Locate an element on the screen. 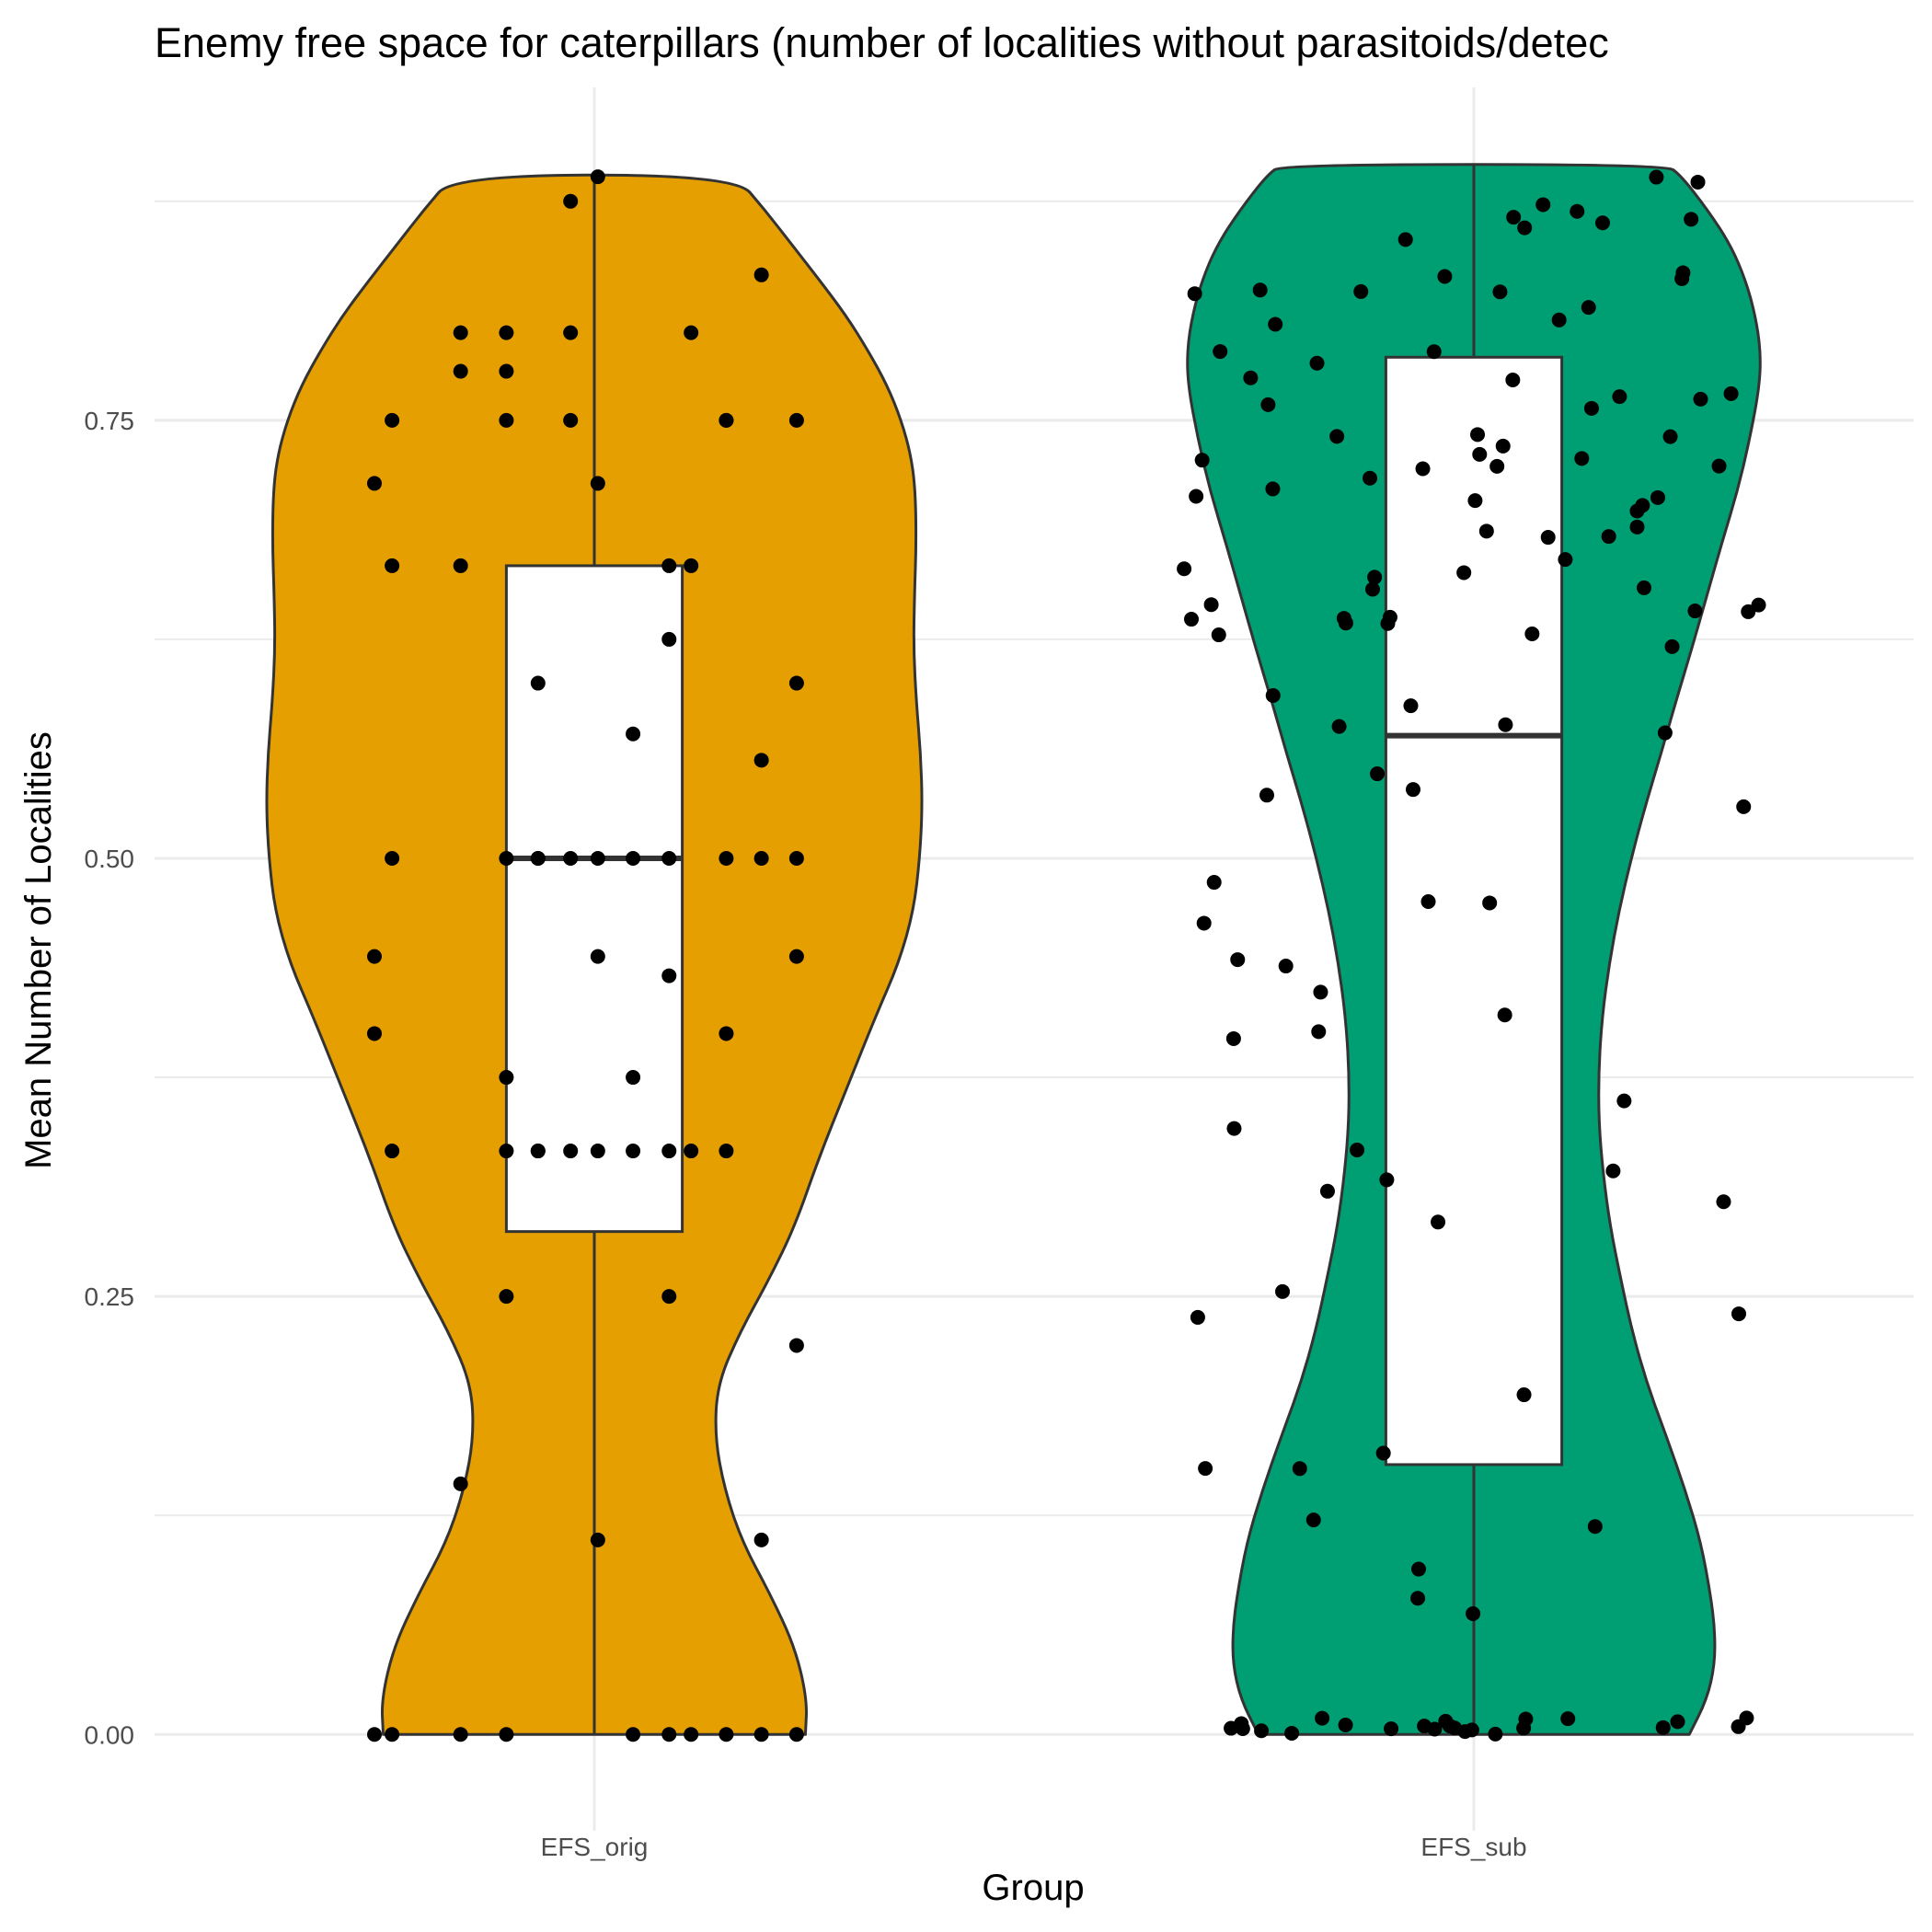 The width and height of the screenshot is (1932, 1932). y-tick-label: 0.25 is located at coordinates (110, 1296).